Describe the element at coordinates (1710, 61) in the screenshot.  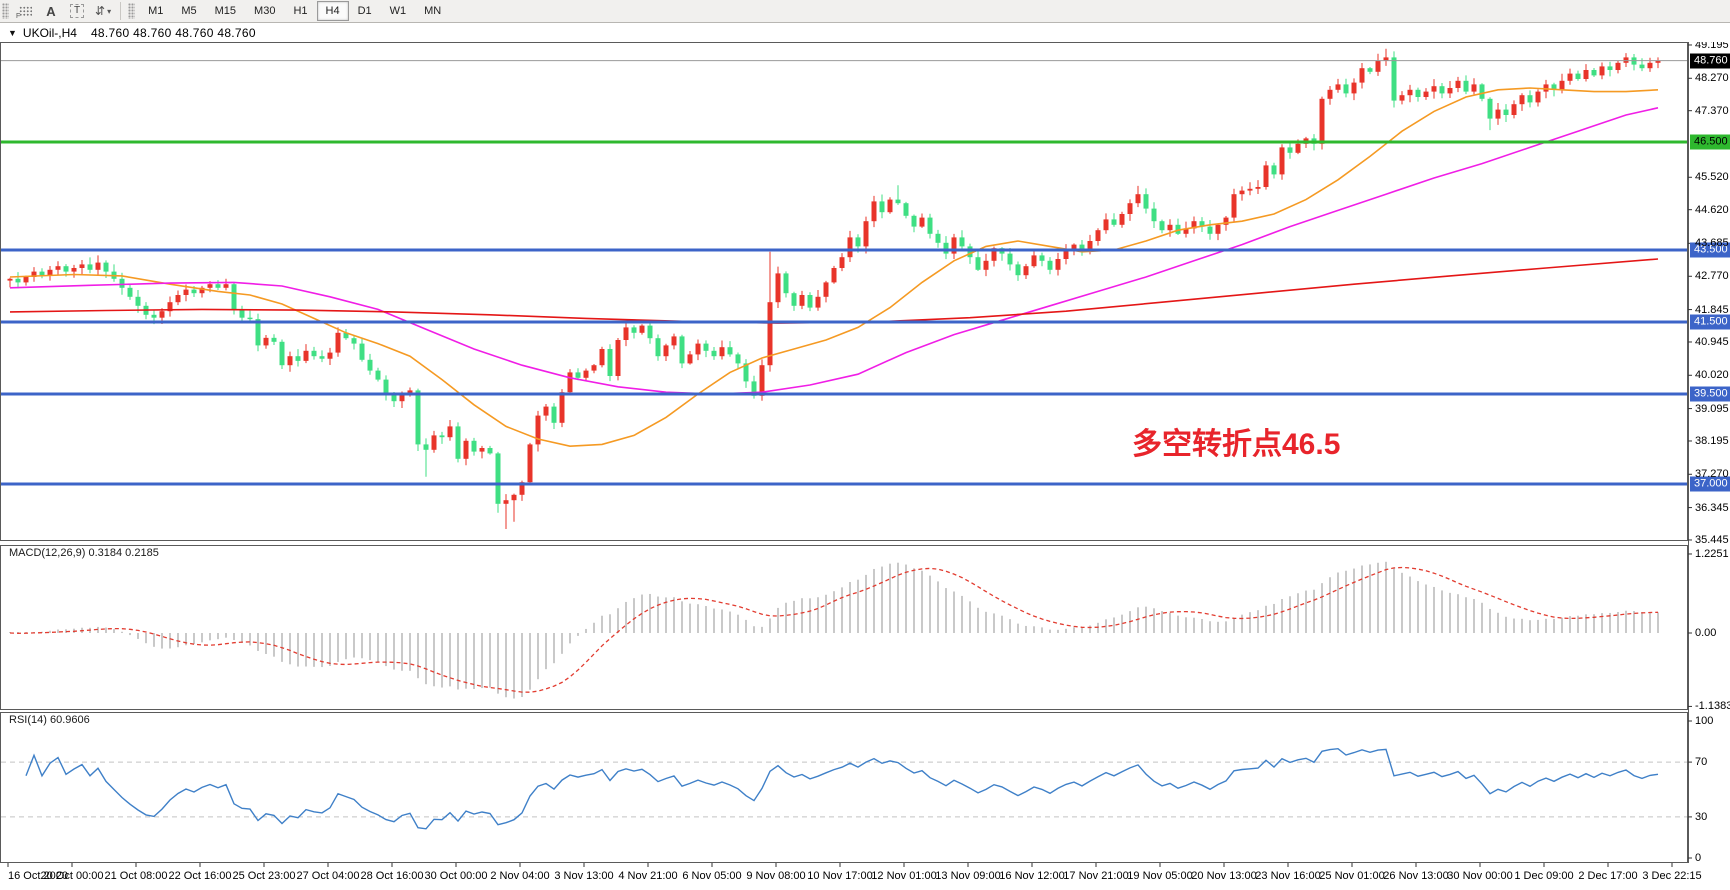
I see `current-price-badge: 48.760` at that location.